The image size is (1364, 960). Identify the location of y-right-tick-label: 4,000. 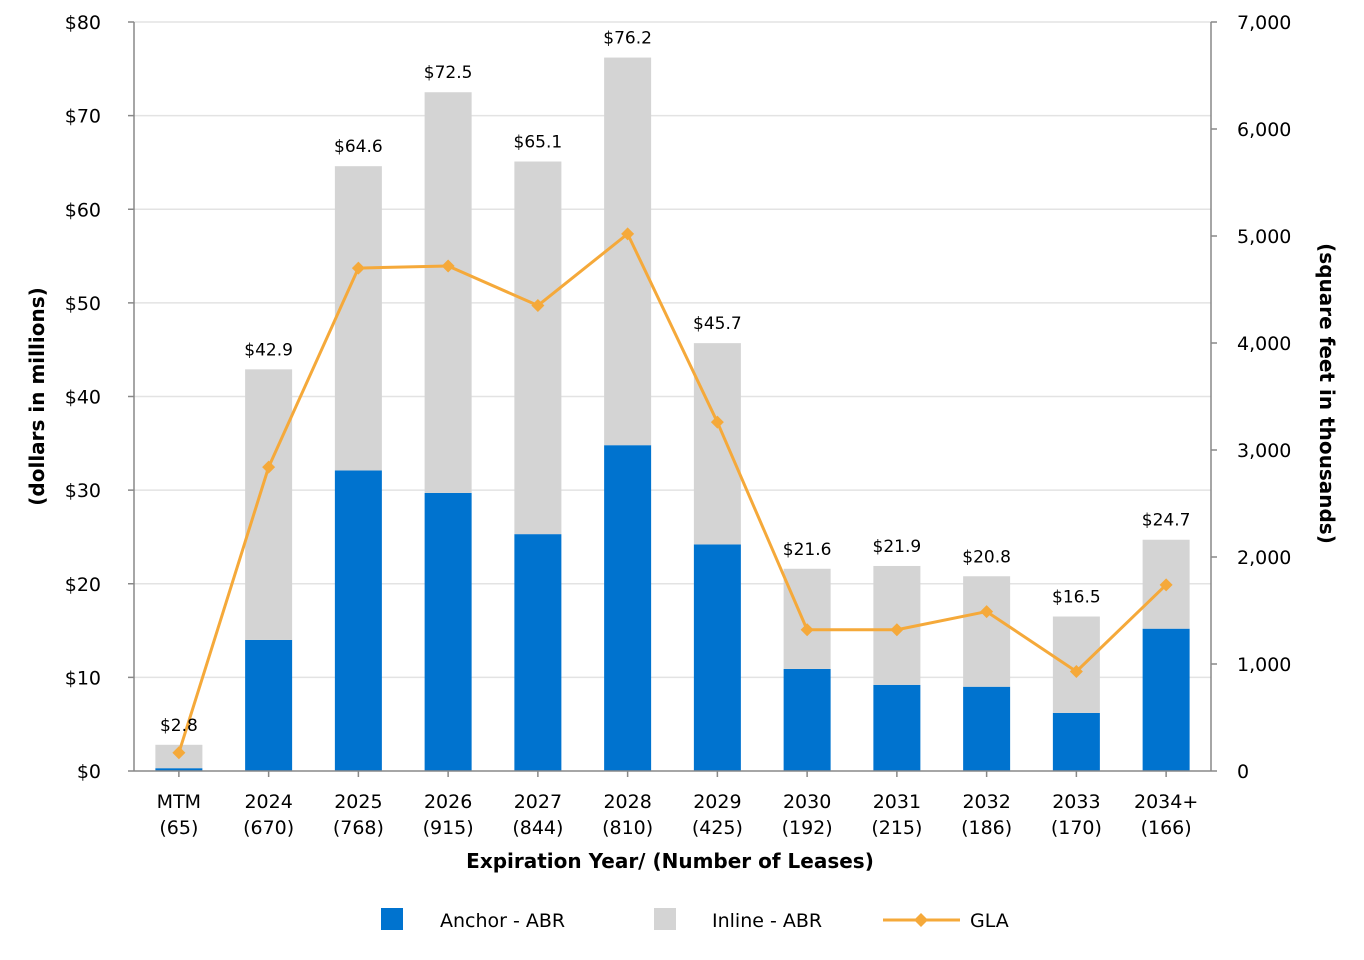
(1264, 344).